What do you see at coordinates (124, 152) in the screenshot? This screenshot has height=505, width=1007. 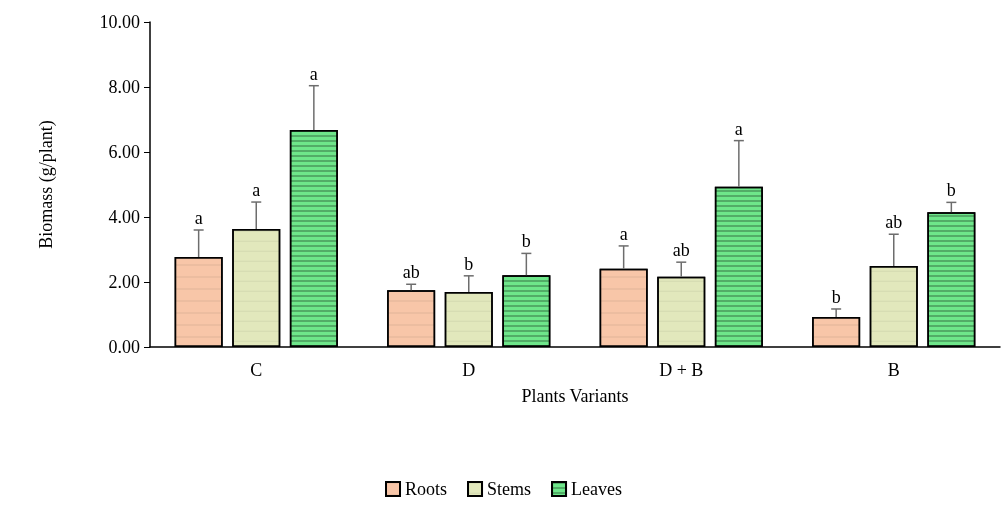 I see `y-tick-label: 6.00` at bounding box center [124, 152].